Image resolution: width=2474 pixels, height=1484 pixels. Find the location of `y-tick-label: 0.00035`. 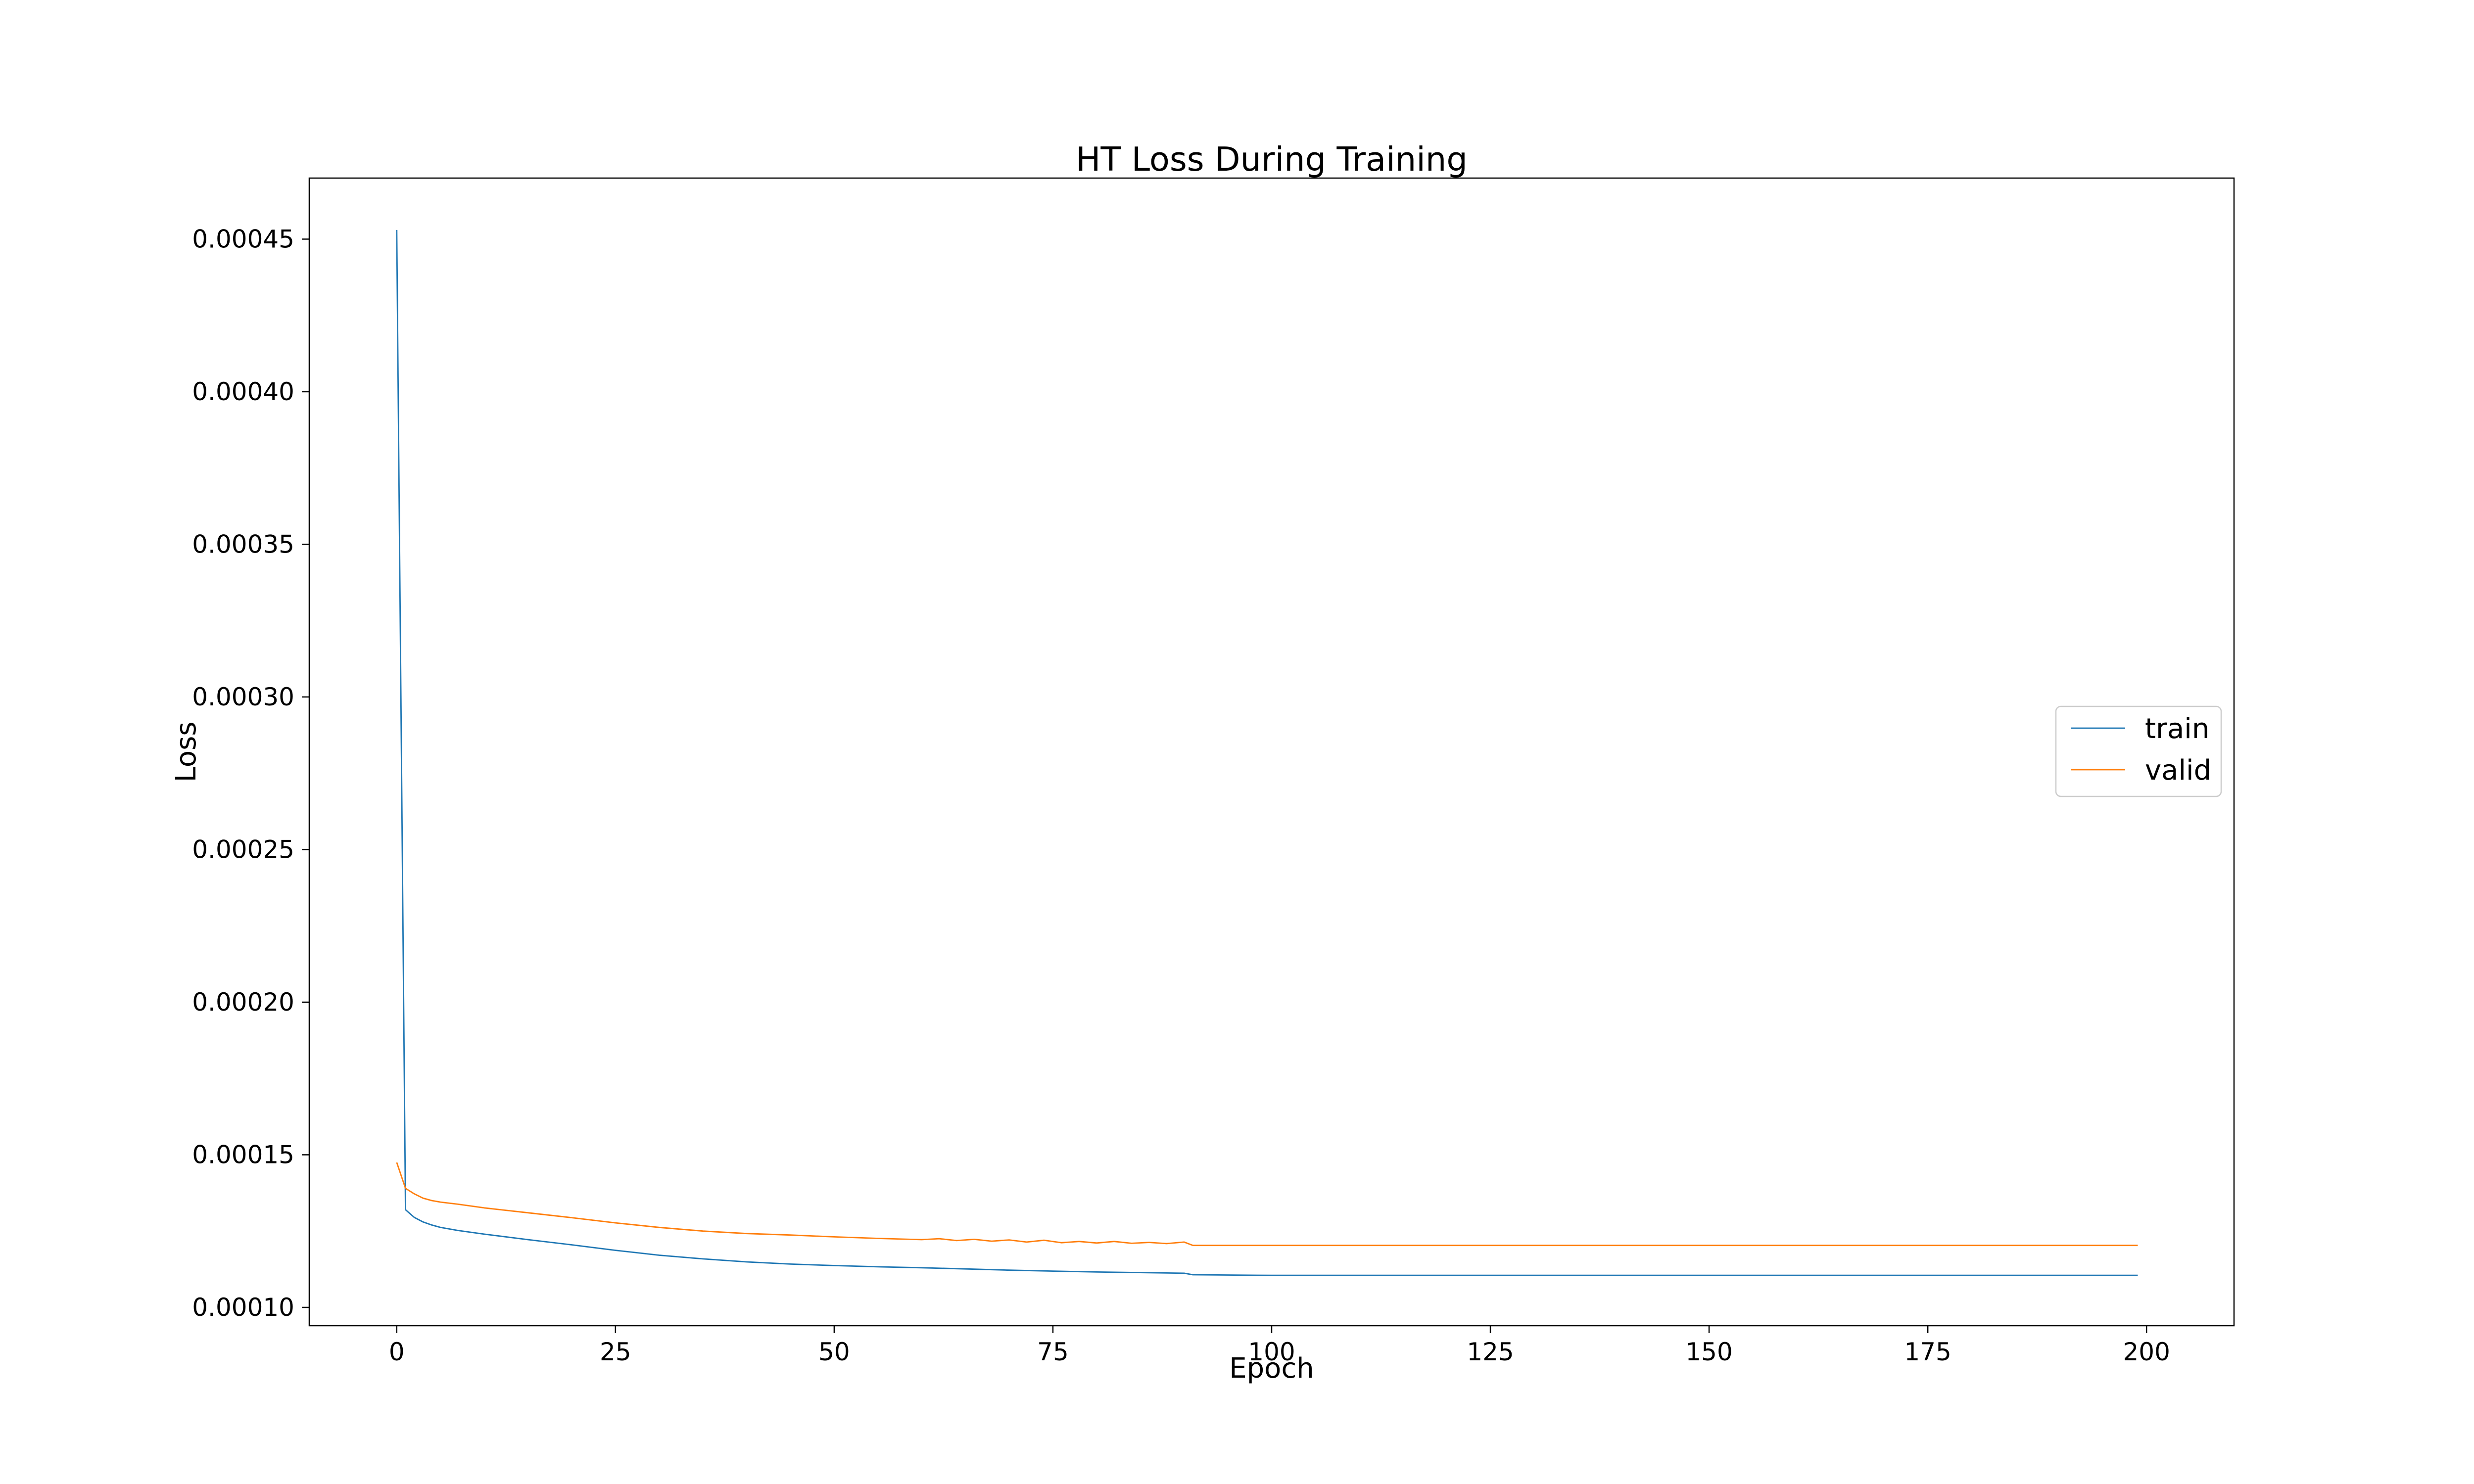

y-tick-label: 0.00035 is located at coordinates (243, 544).